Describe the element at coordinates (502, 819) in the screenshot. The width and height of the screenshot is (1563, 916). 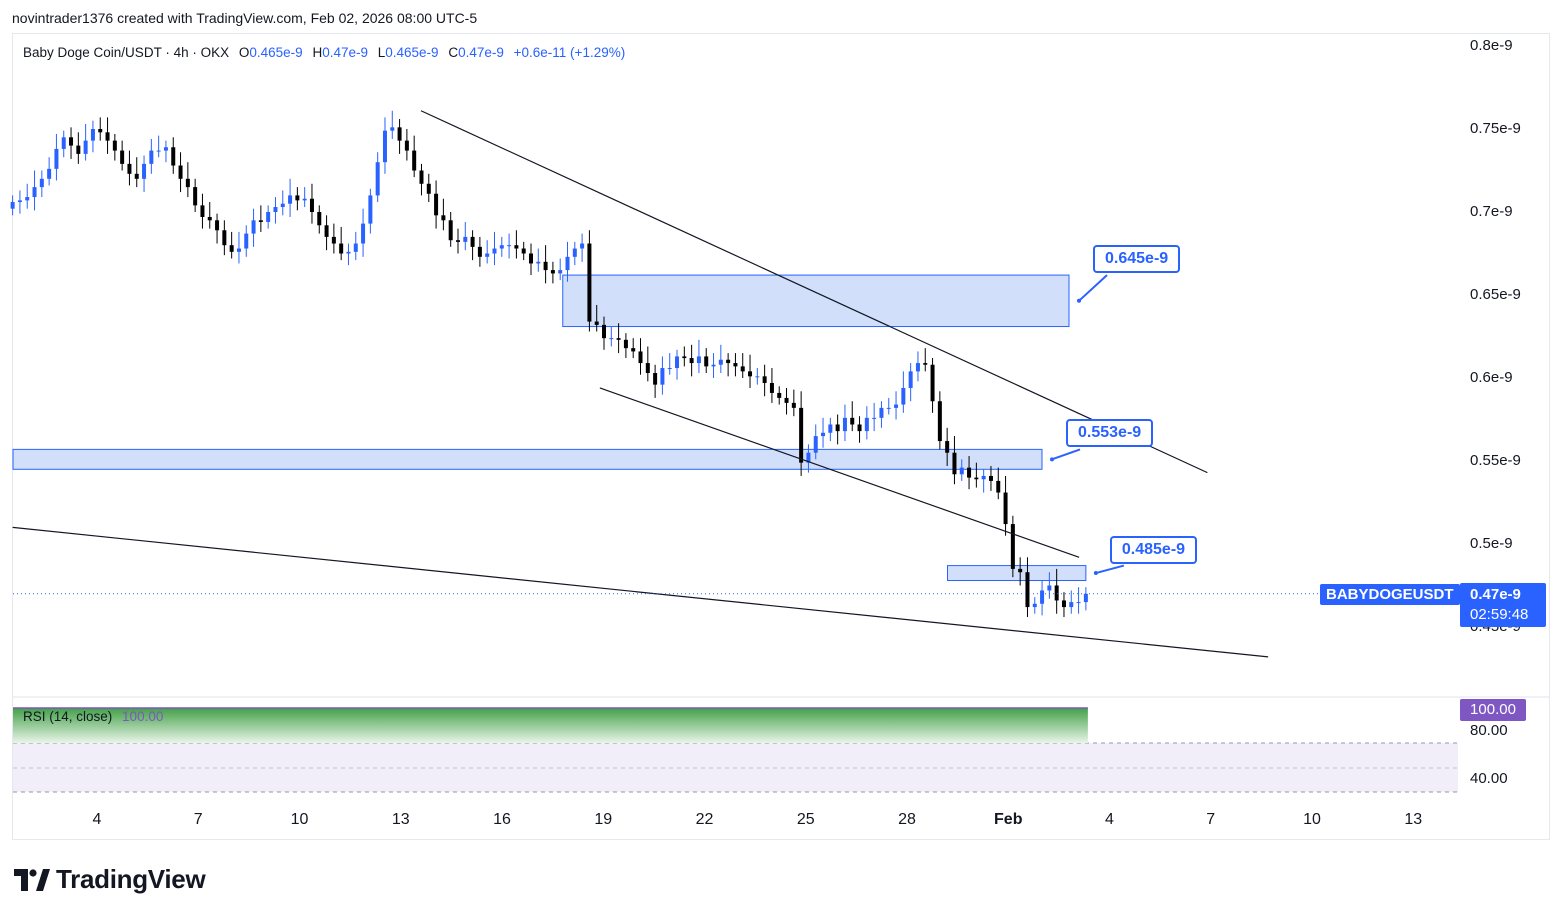
I see `time-axis-label: 16` at that location.